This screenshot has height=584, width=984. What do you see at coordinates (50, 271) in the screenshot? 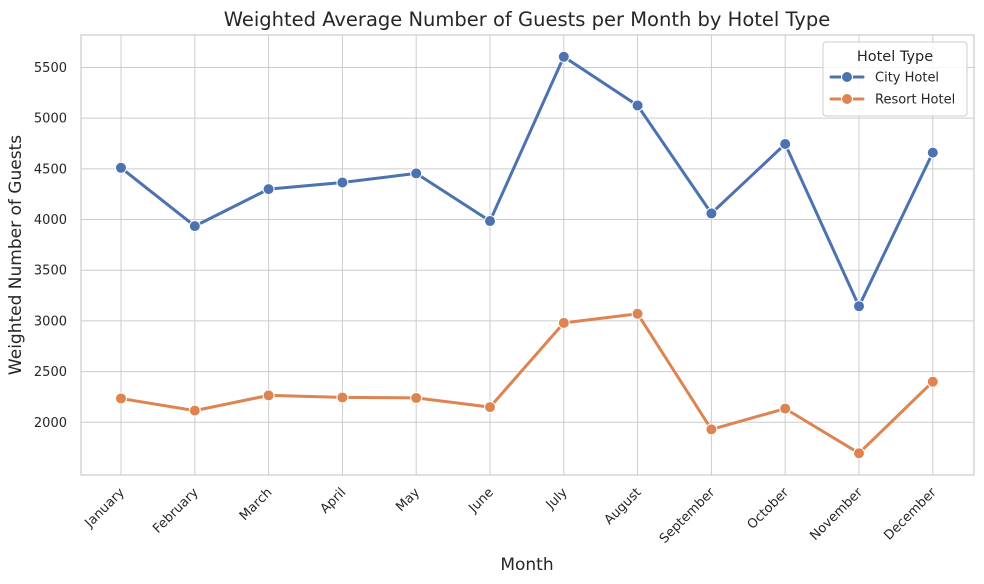
I see `y-tick-label: 3500` at bounding box center [50, 271].